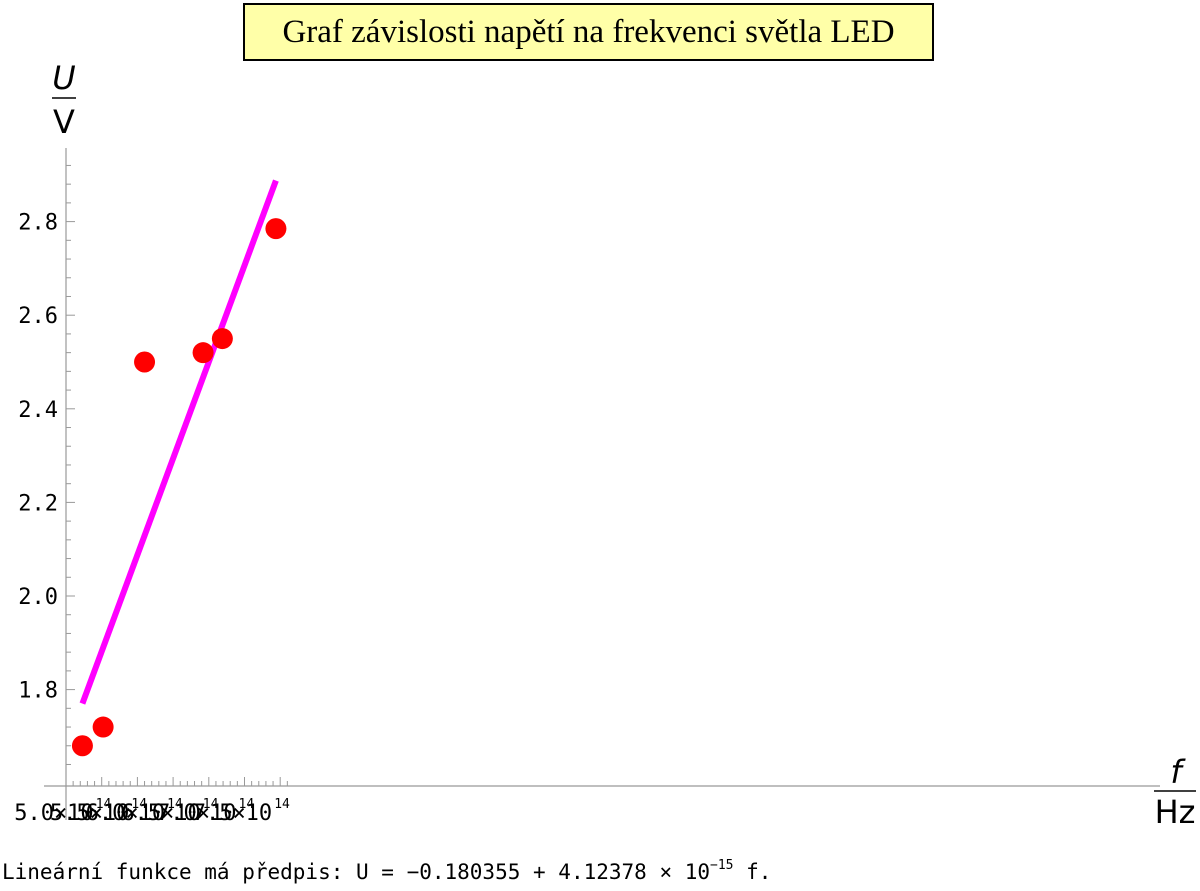  What do you see at coordinates (38, 223) in the screenshot?
I see `y-tick-label: 2.8` at bounding box center [38, 223].